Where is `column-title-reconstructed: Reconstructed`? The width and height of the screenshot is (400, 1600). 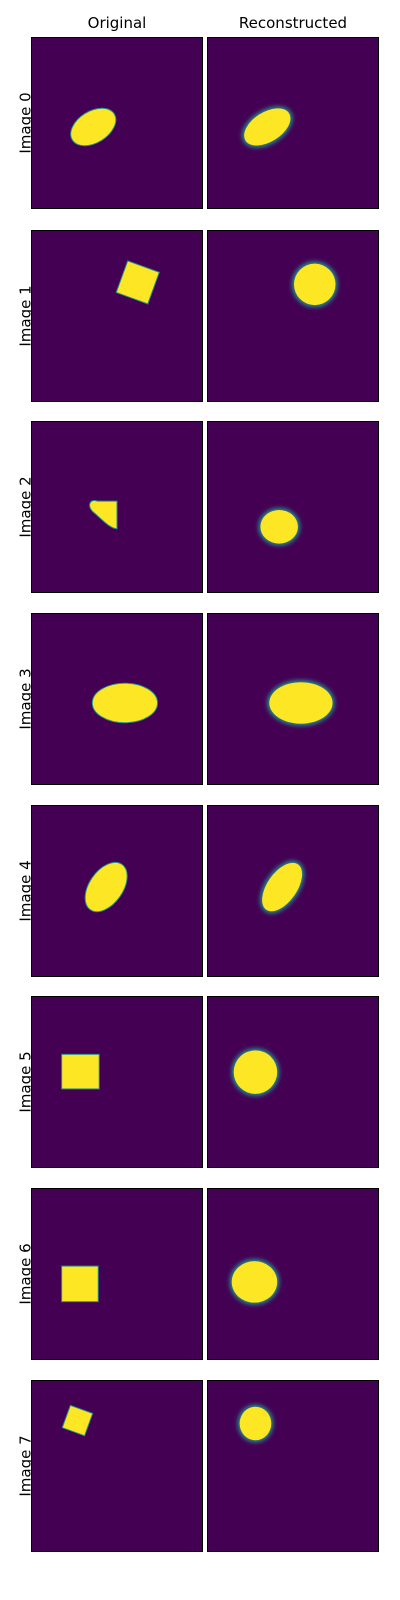 column-title-reconstructed: Reconstructed is located at coordinates (293, 23).